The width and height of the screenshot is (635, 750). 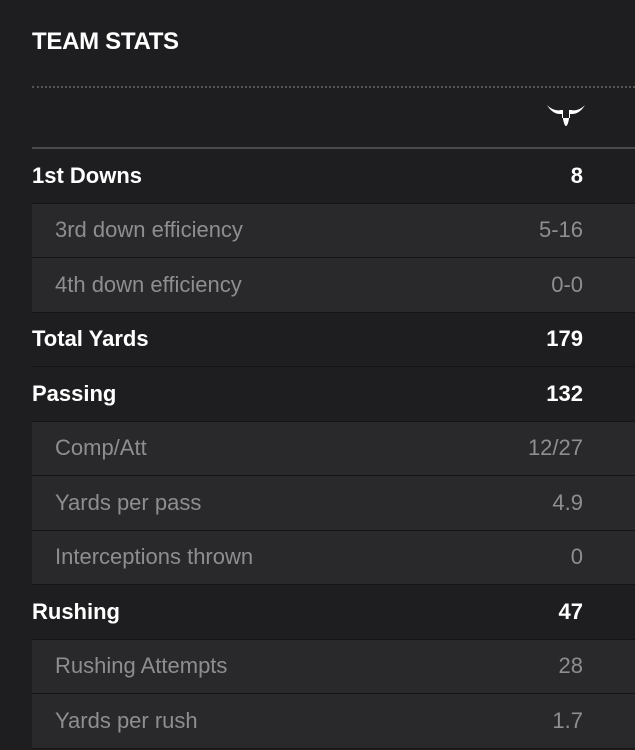 I want to click on stat-value: 132, so click(x=564, y=393).